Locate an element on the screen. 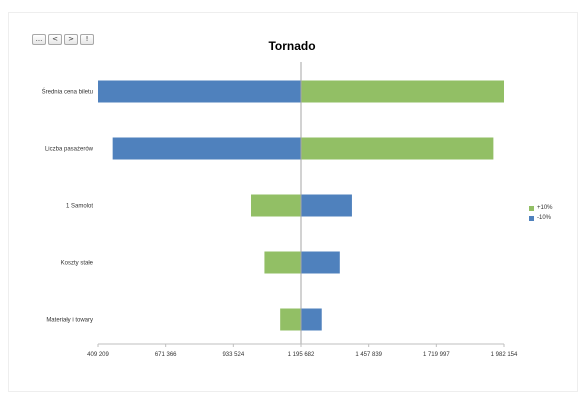  x-tick-label: 409 209 is located at coordinates (98, 355).